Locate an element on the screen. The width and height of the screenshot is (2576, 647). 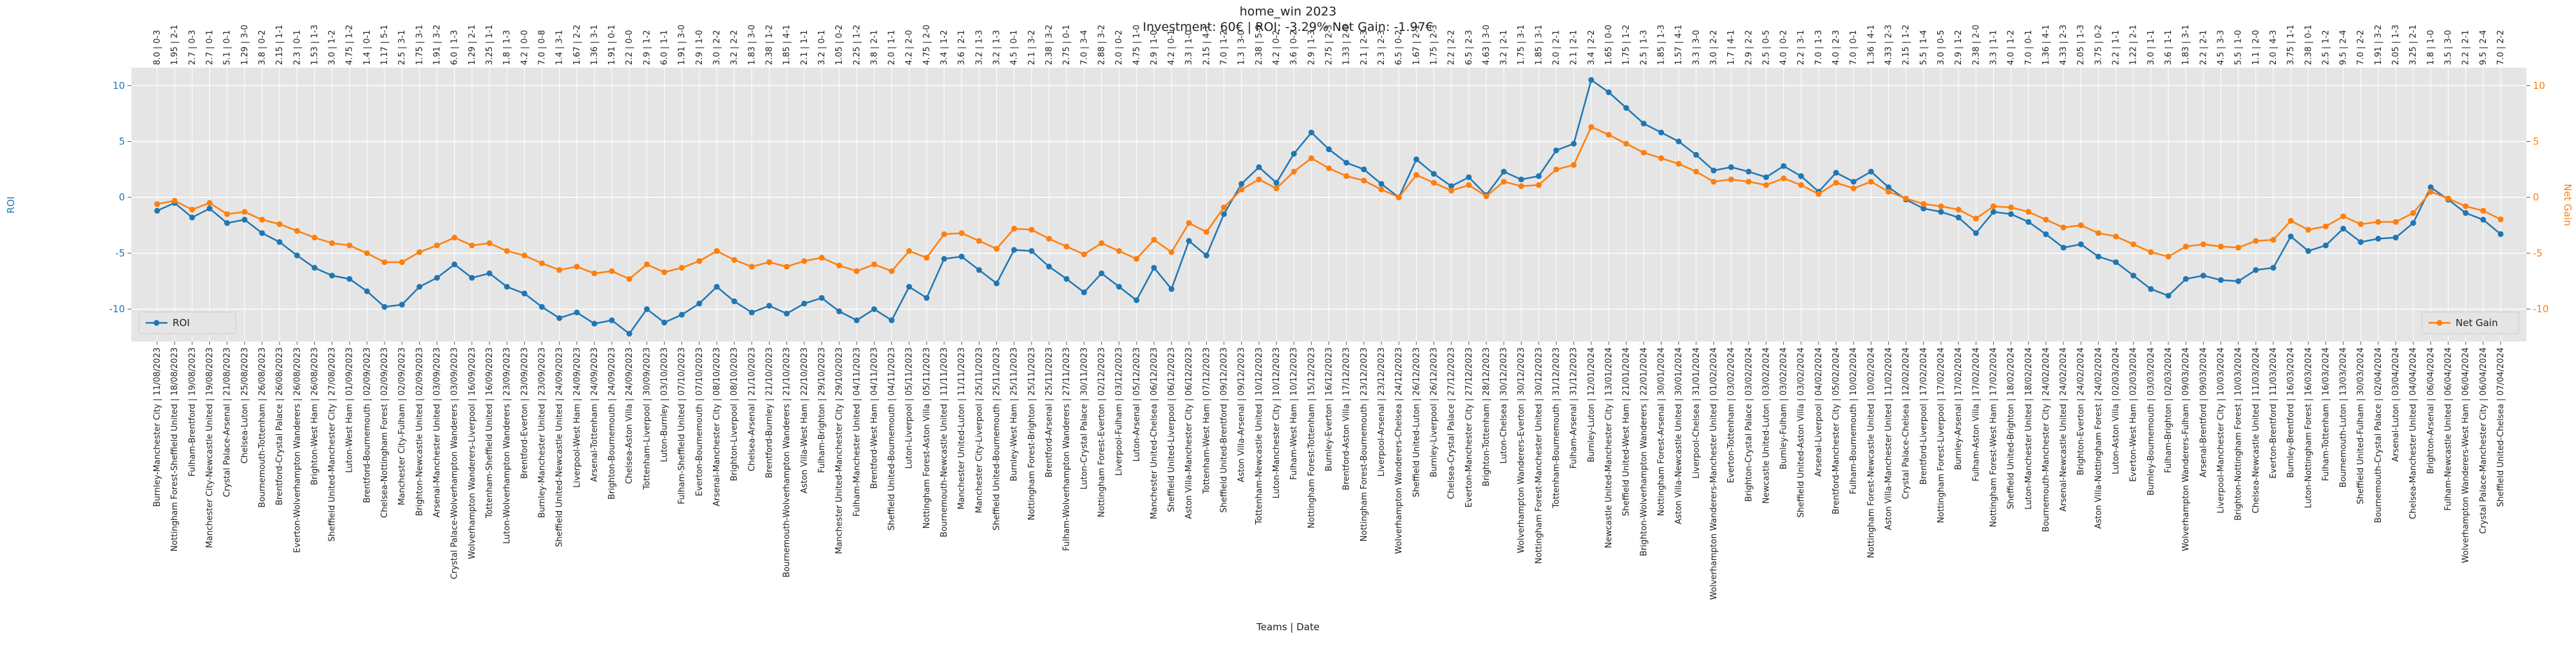
annotation: 2.2 | 1-1 is located at coordinates (2116, 47).